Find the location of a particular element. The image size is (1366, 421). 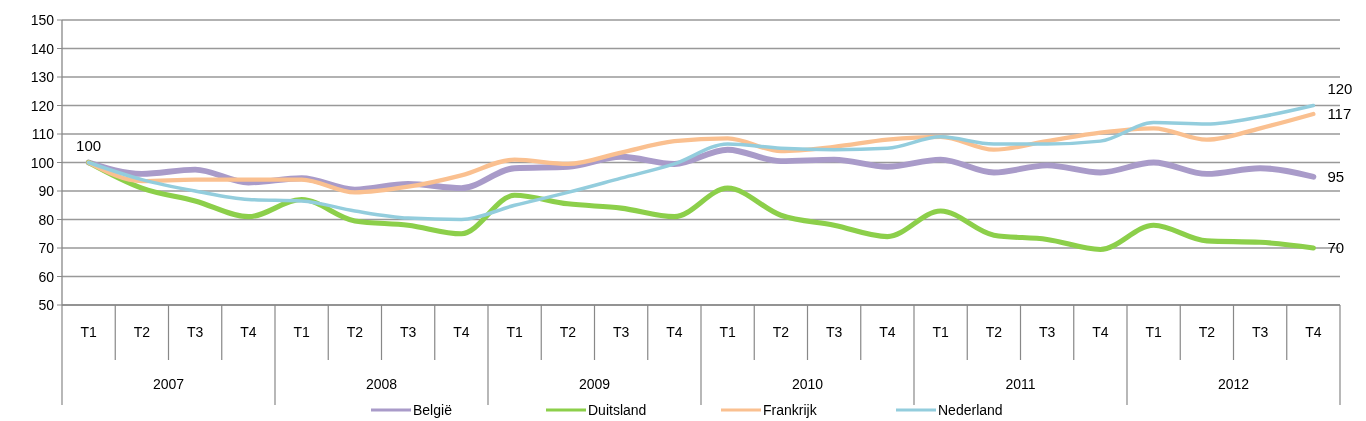

data-label: 100 is located at coordinates (89, 145).